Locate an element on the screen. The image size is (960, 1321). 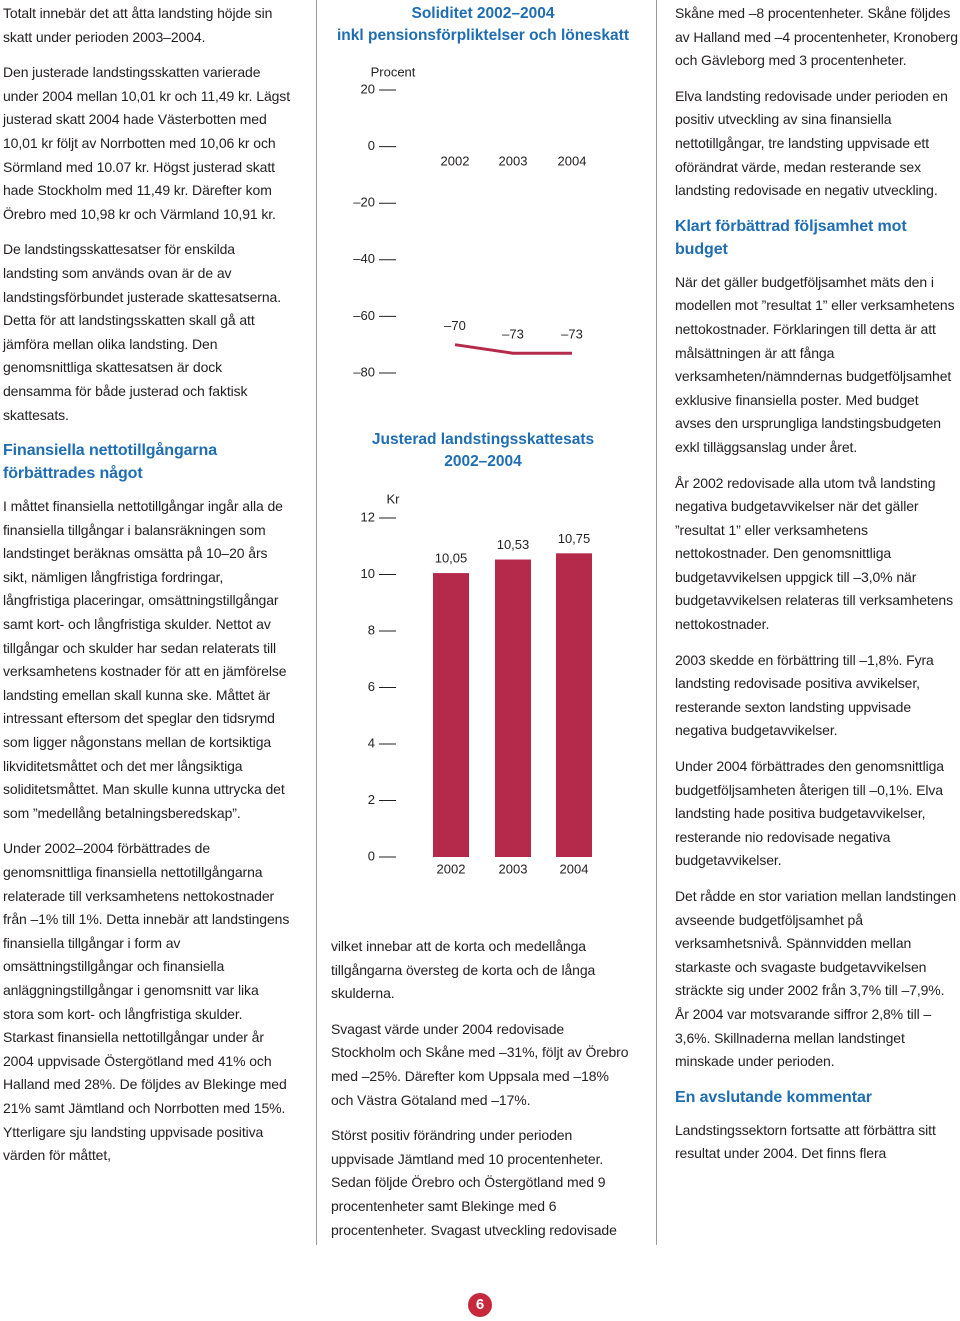
heading: En avslutande kommentar is located at coordinates (773, 1097).